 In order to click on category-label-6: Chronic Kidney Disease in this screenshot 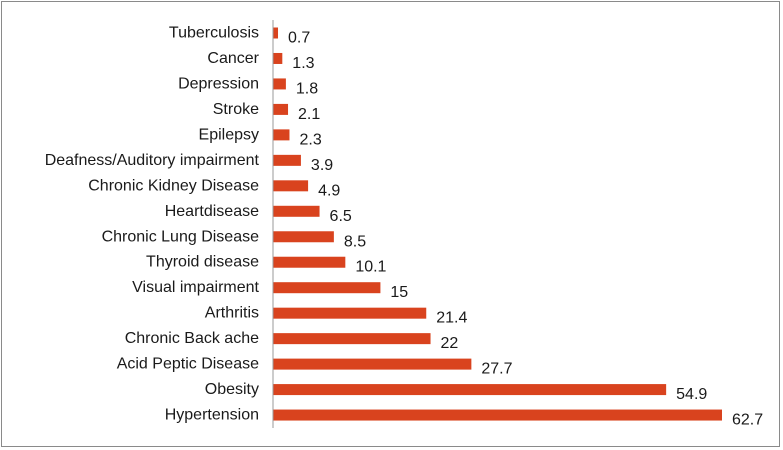, I will do `click(173, 185)`.